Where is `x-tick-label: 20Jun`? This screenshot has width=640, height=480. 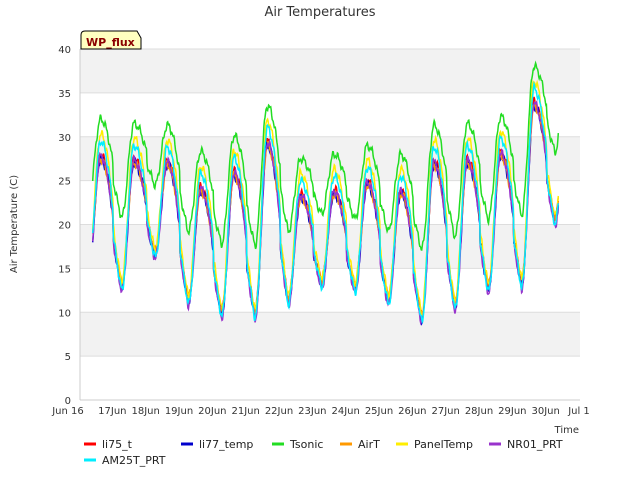
x-tick-label: 20Jun is located at coordinates (212, 411).